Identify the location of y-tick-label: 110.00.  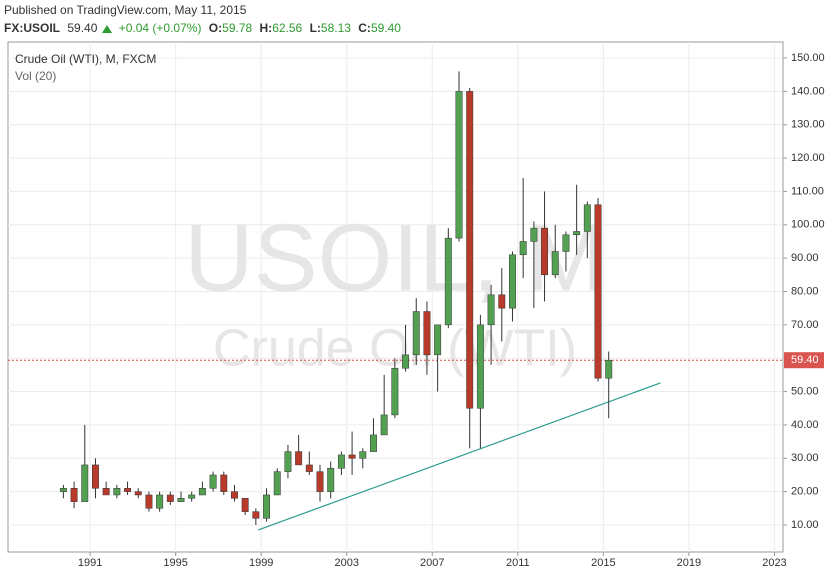
(807, 191).